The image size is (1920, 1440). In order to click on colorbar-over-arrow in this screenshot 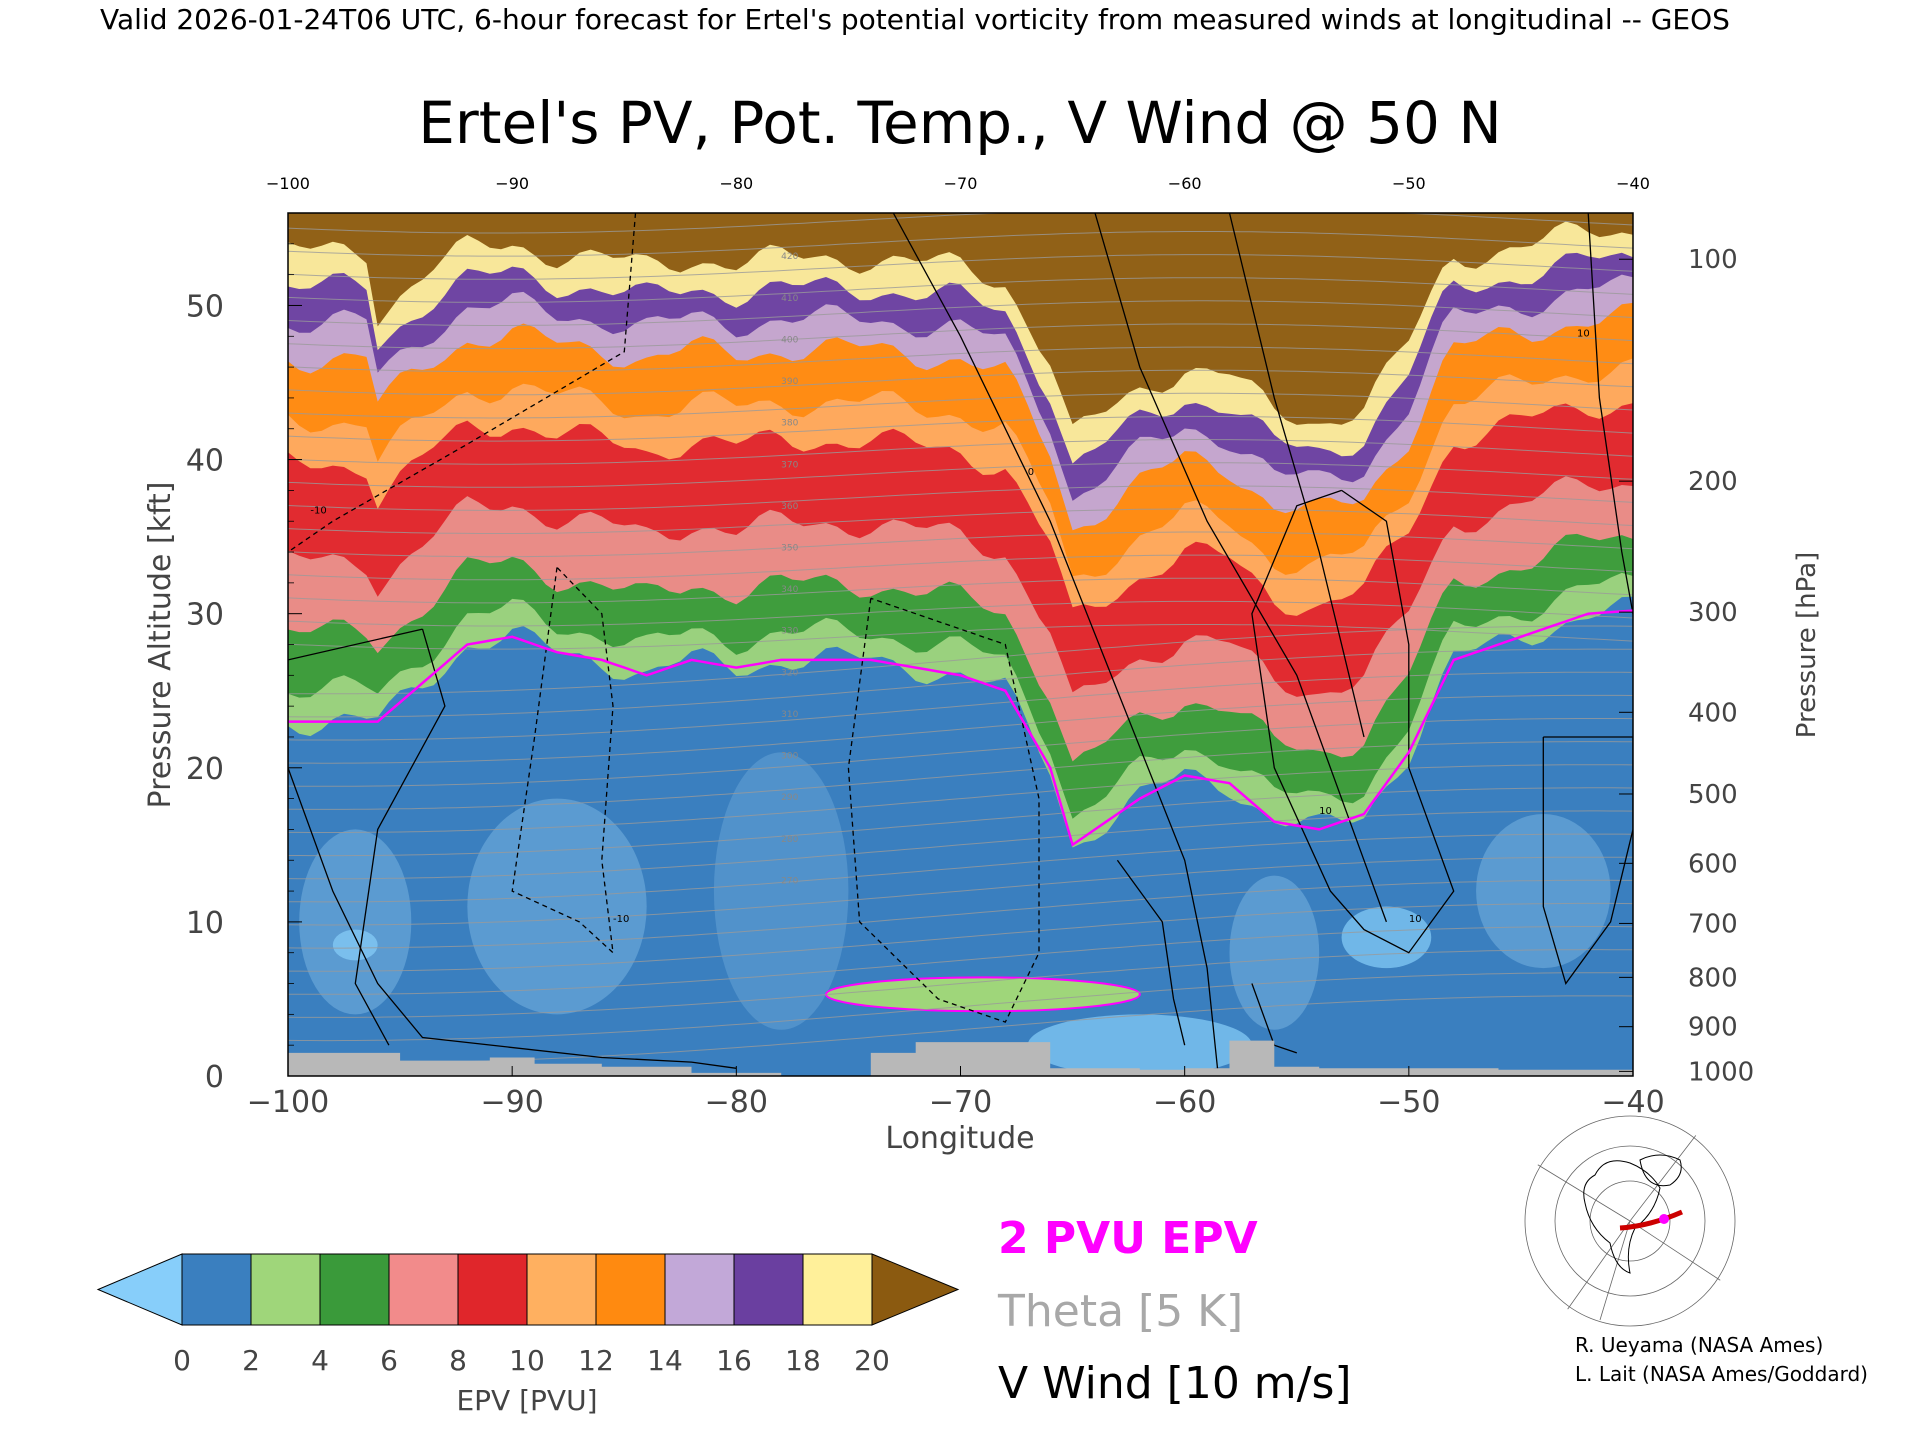, I will do `click(915, 1289)`.